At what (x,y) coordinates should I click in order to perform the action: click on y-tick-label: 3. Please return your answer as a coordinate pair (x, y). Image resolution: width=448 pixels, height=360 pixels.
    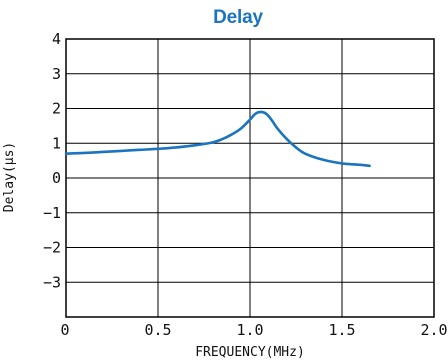
    Looking at the image, I should click on (56, 74).